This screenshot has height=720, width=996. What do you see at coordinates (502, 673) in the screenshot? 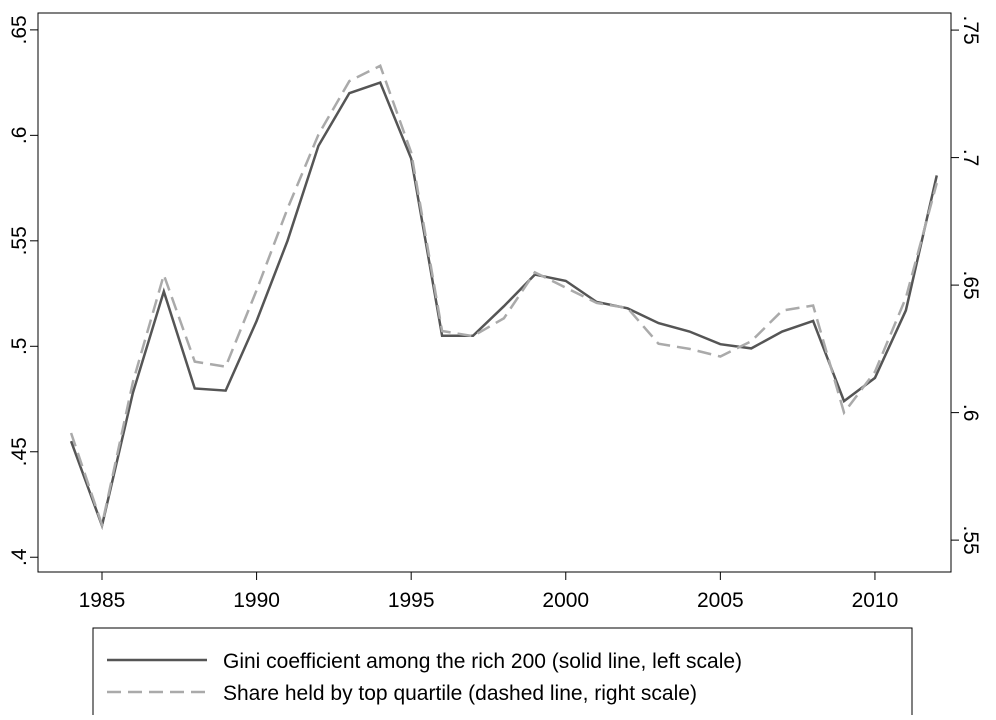
I see `legend-box` at bounding box center [502, 673].